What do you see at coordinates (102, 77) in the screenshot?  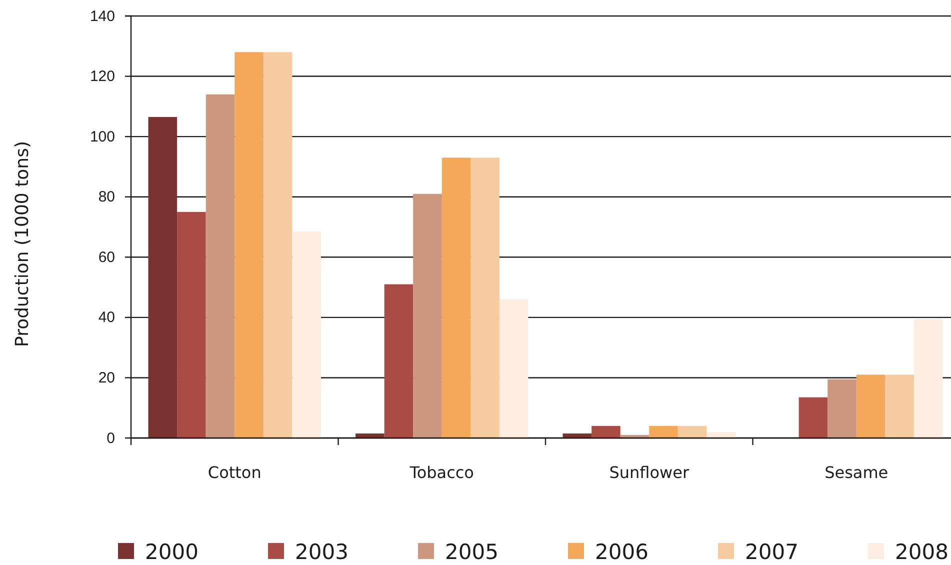 I see `y-tick-label: 120` at bounding box center [102, 77].